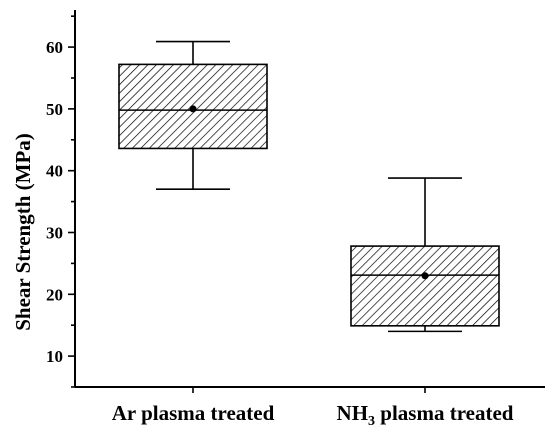  Describe the element at coordinates (193, 413) in the screenshot. I see `x-category-label: Ar plasma treated` at that location.